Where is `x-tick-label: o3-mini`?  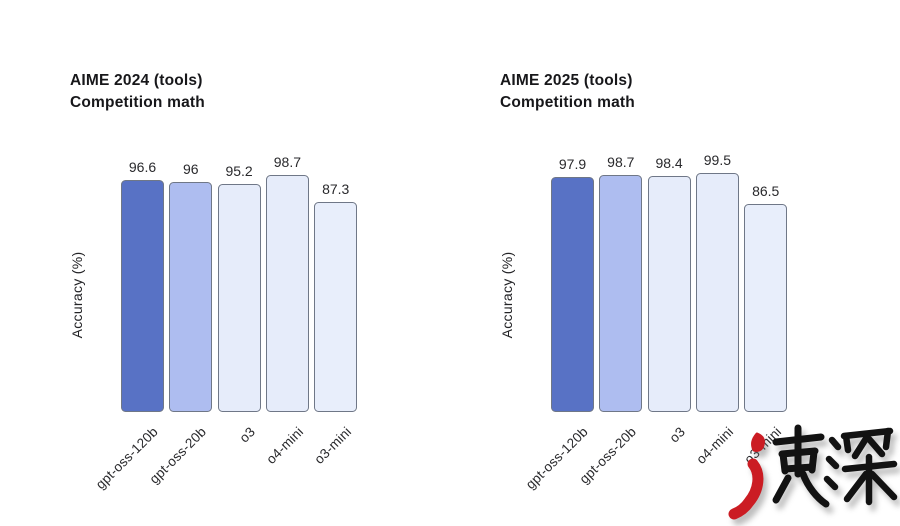 x-tick-label: o3-mini is located at coordinates (333, 445).